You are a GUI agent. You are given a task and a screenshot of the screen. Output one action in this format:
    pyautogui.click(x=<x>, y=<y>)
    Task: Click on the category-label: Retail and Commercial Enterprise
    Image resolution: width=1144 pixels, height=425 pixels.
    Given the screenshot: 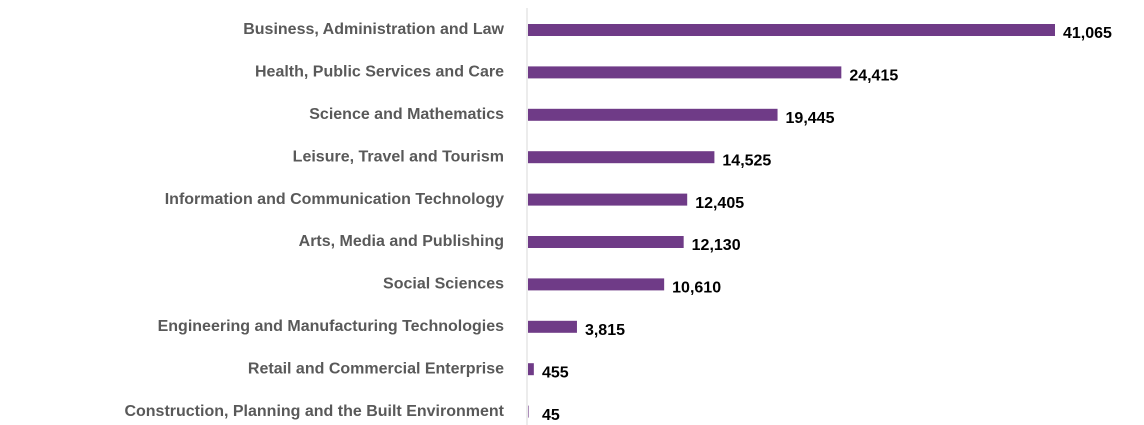 What is the action you would take?
    pyautogui.click(x=376, y=368)
    